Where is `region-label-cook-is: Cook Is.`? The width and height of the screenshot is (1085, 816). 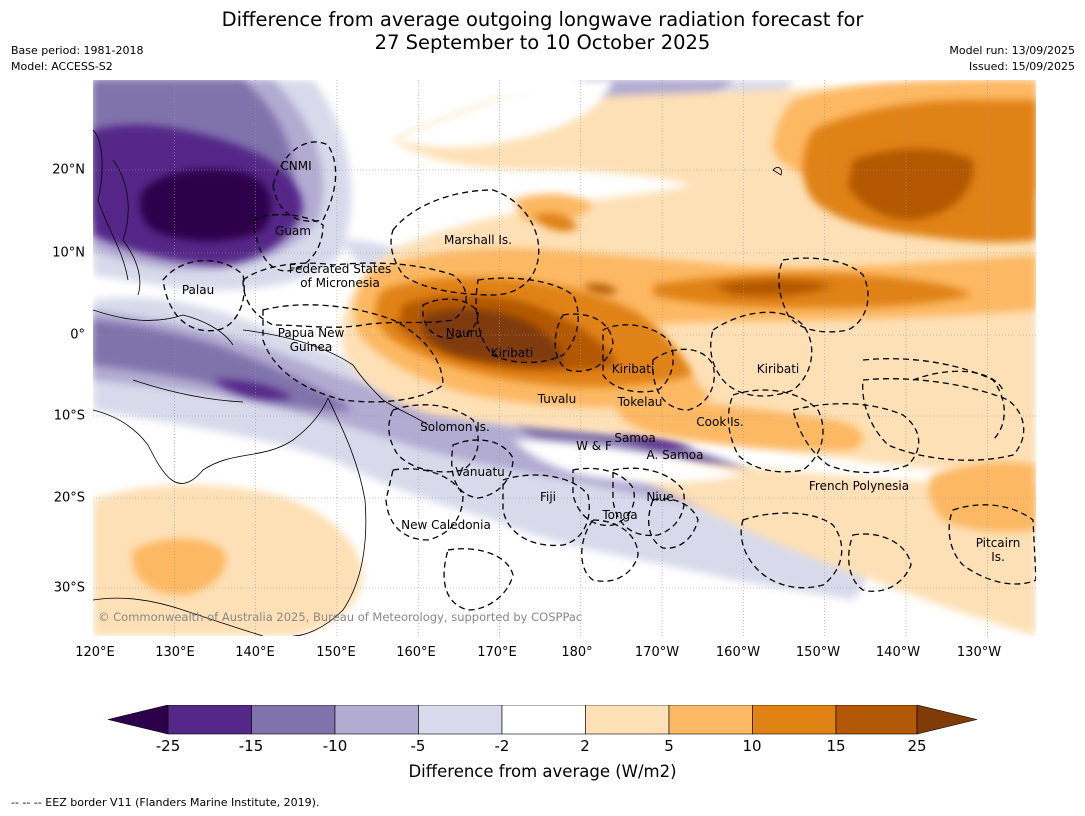 region-label-cook-is: Cook Is. is located at coordinates (720, 422).